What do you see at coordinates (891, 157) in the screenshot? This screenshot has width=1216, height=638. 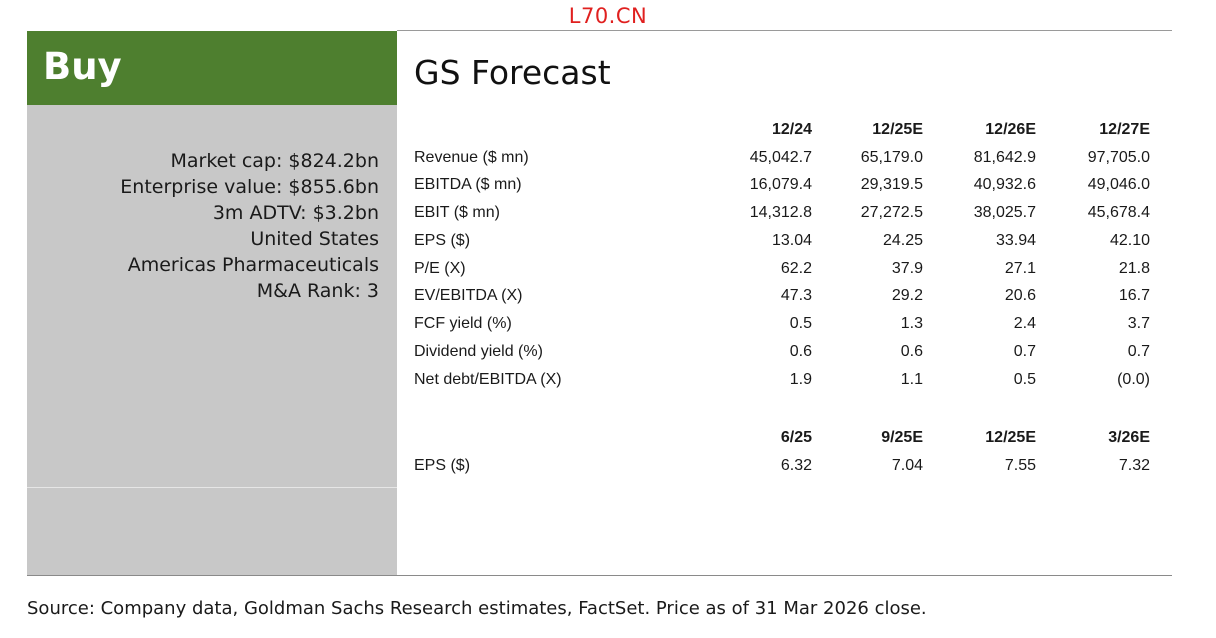 I see `cell-value: 65,179.0` at bounding box center [891, 157].